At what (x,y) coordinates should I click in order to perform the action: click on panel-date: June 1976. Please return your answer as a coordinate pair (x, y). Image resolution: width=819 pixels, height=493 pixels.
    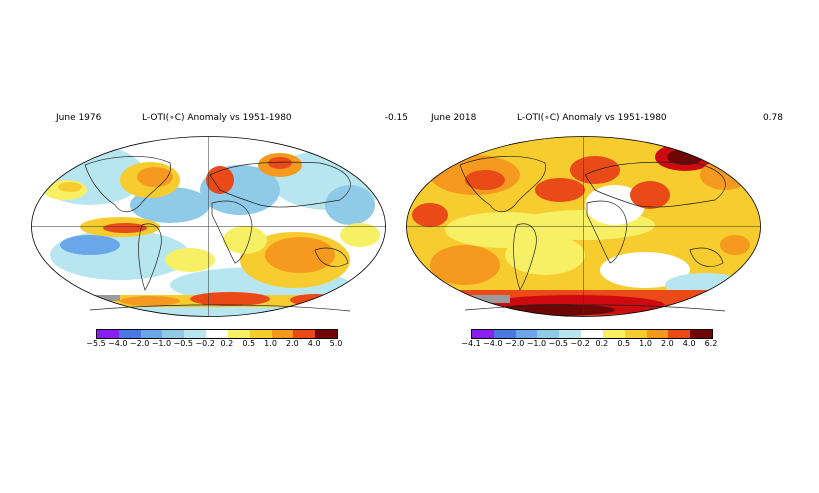
    Looking at the image, I should click on (79, 118).